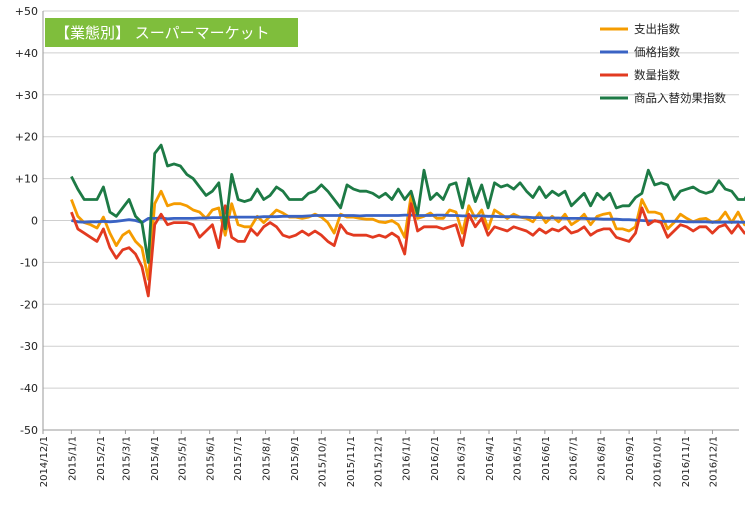  What do you see at coordinates (34, 221) in the screenshot?
I see `y-tick-label: 0` at bounding box center [34, 221].